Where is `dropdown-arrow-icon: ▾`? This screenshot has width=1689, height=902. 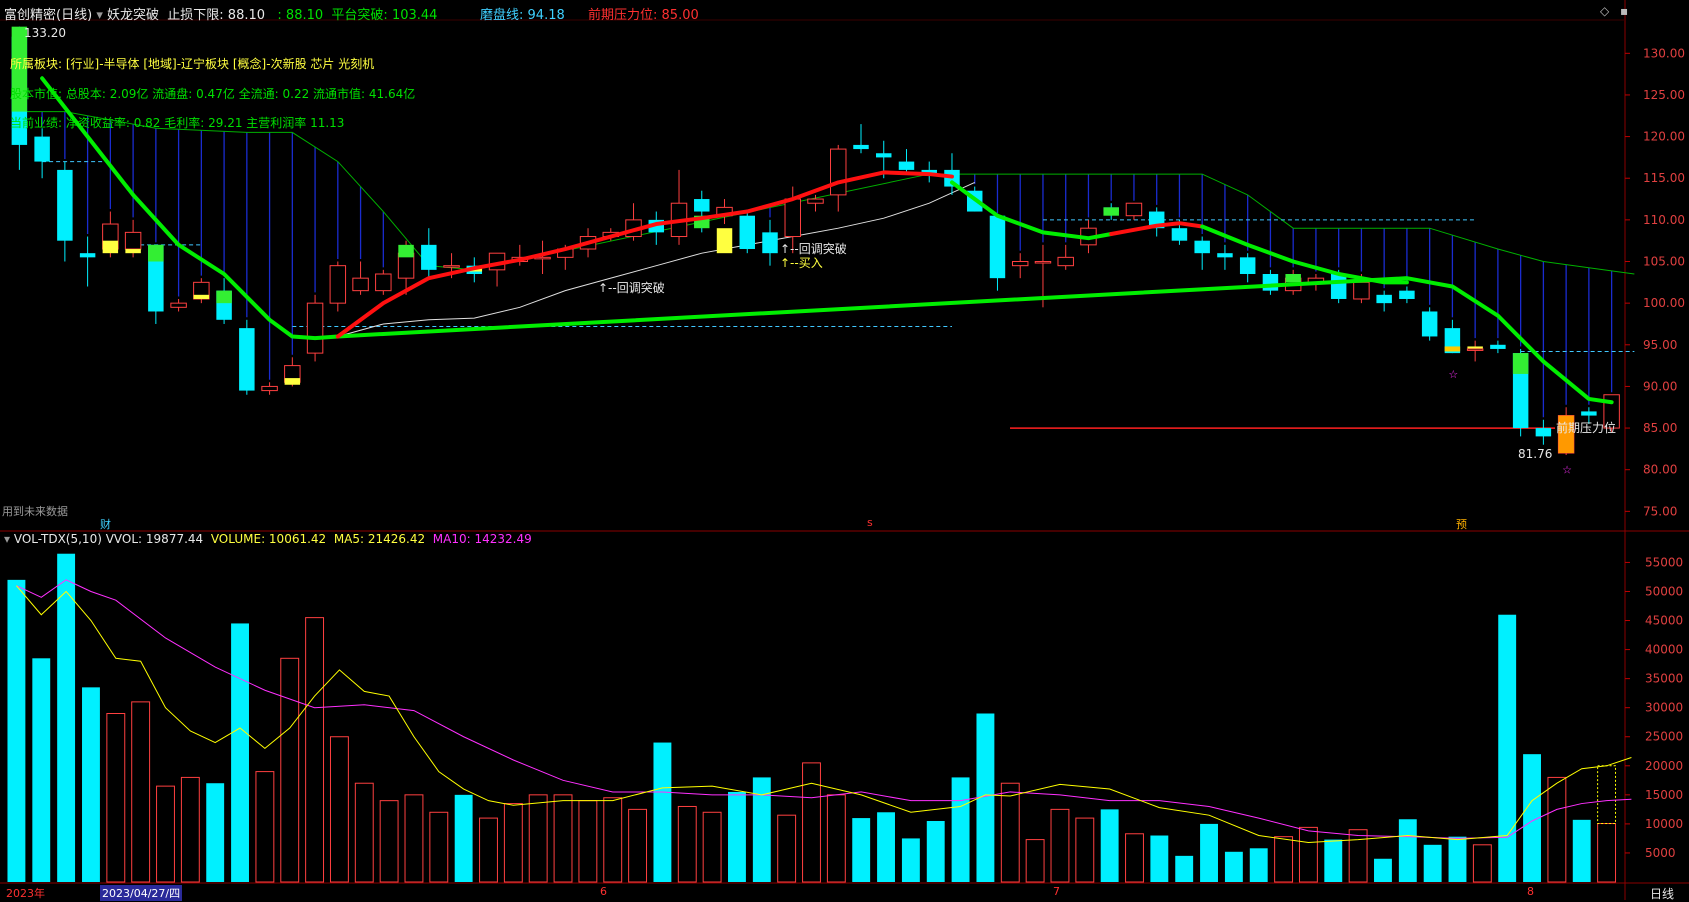
dropdown-arrow-icon: ▾ is located at coordinates (99, 15).